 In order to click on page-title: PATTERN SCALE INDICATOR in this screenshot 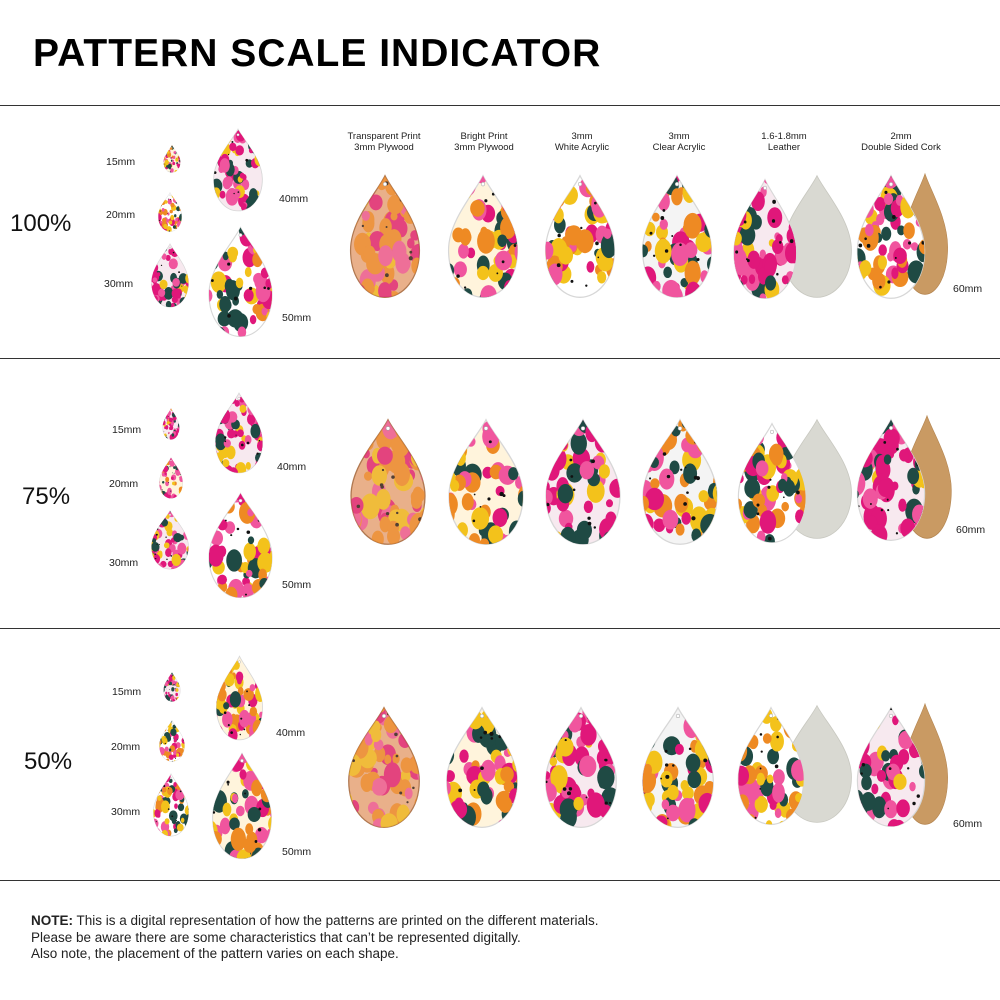, I will do `click(317, 53)`.